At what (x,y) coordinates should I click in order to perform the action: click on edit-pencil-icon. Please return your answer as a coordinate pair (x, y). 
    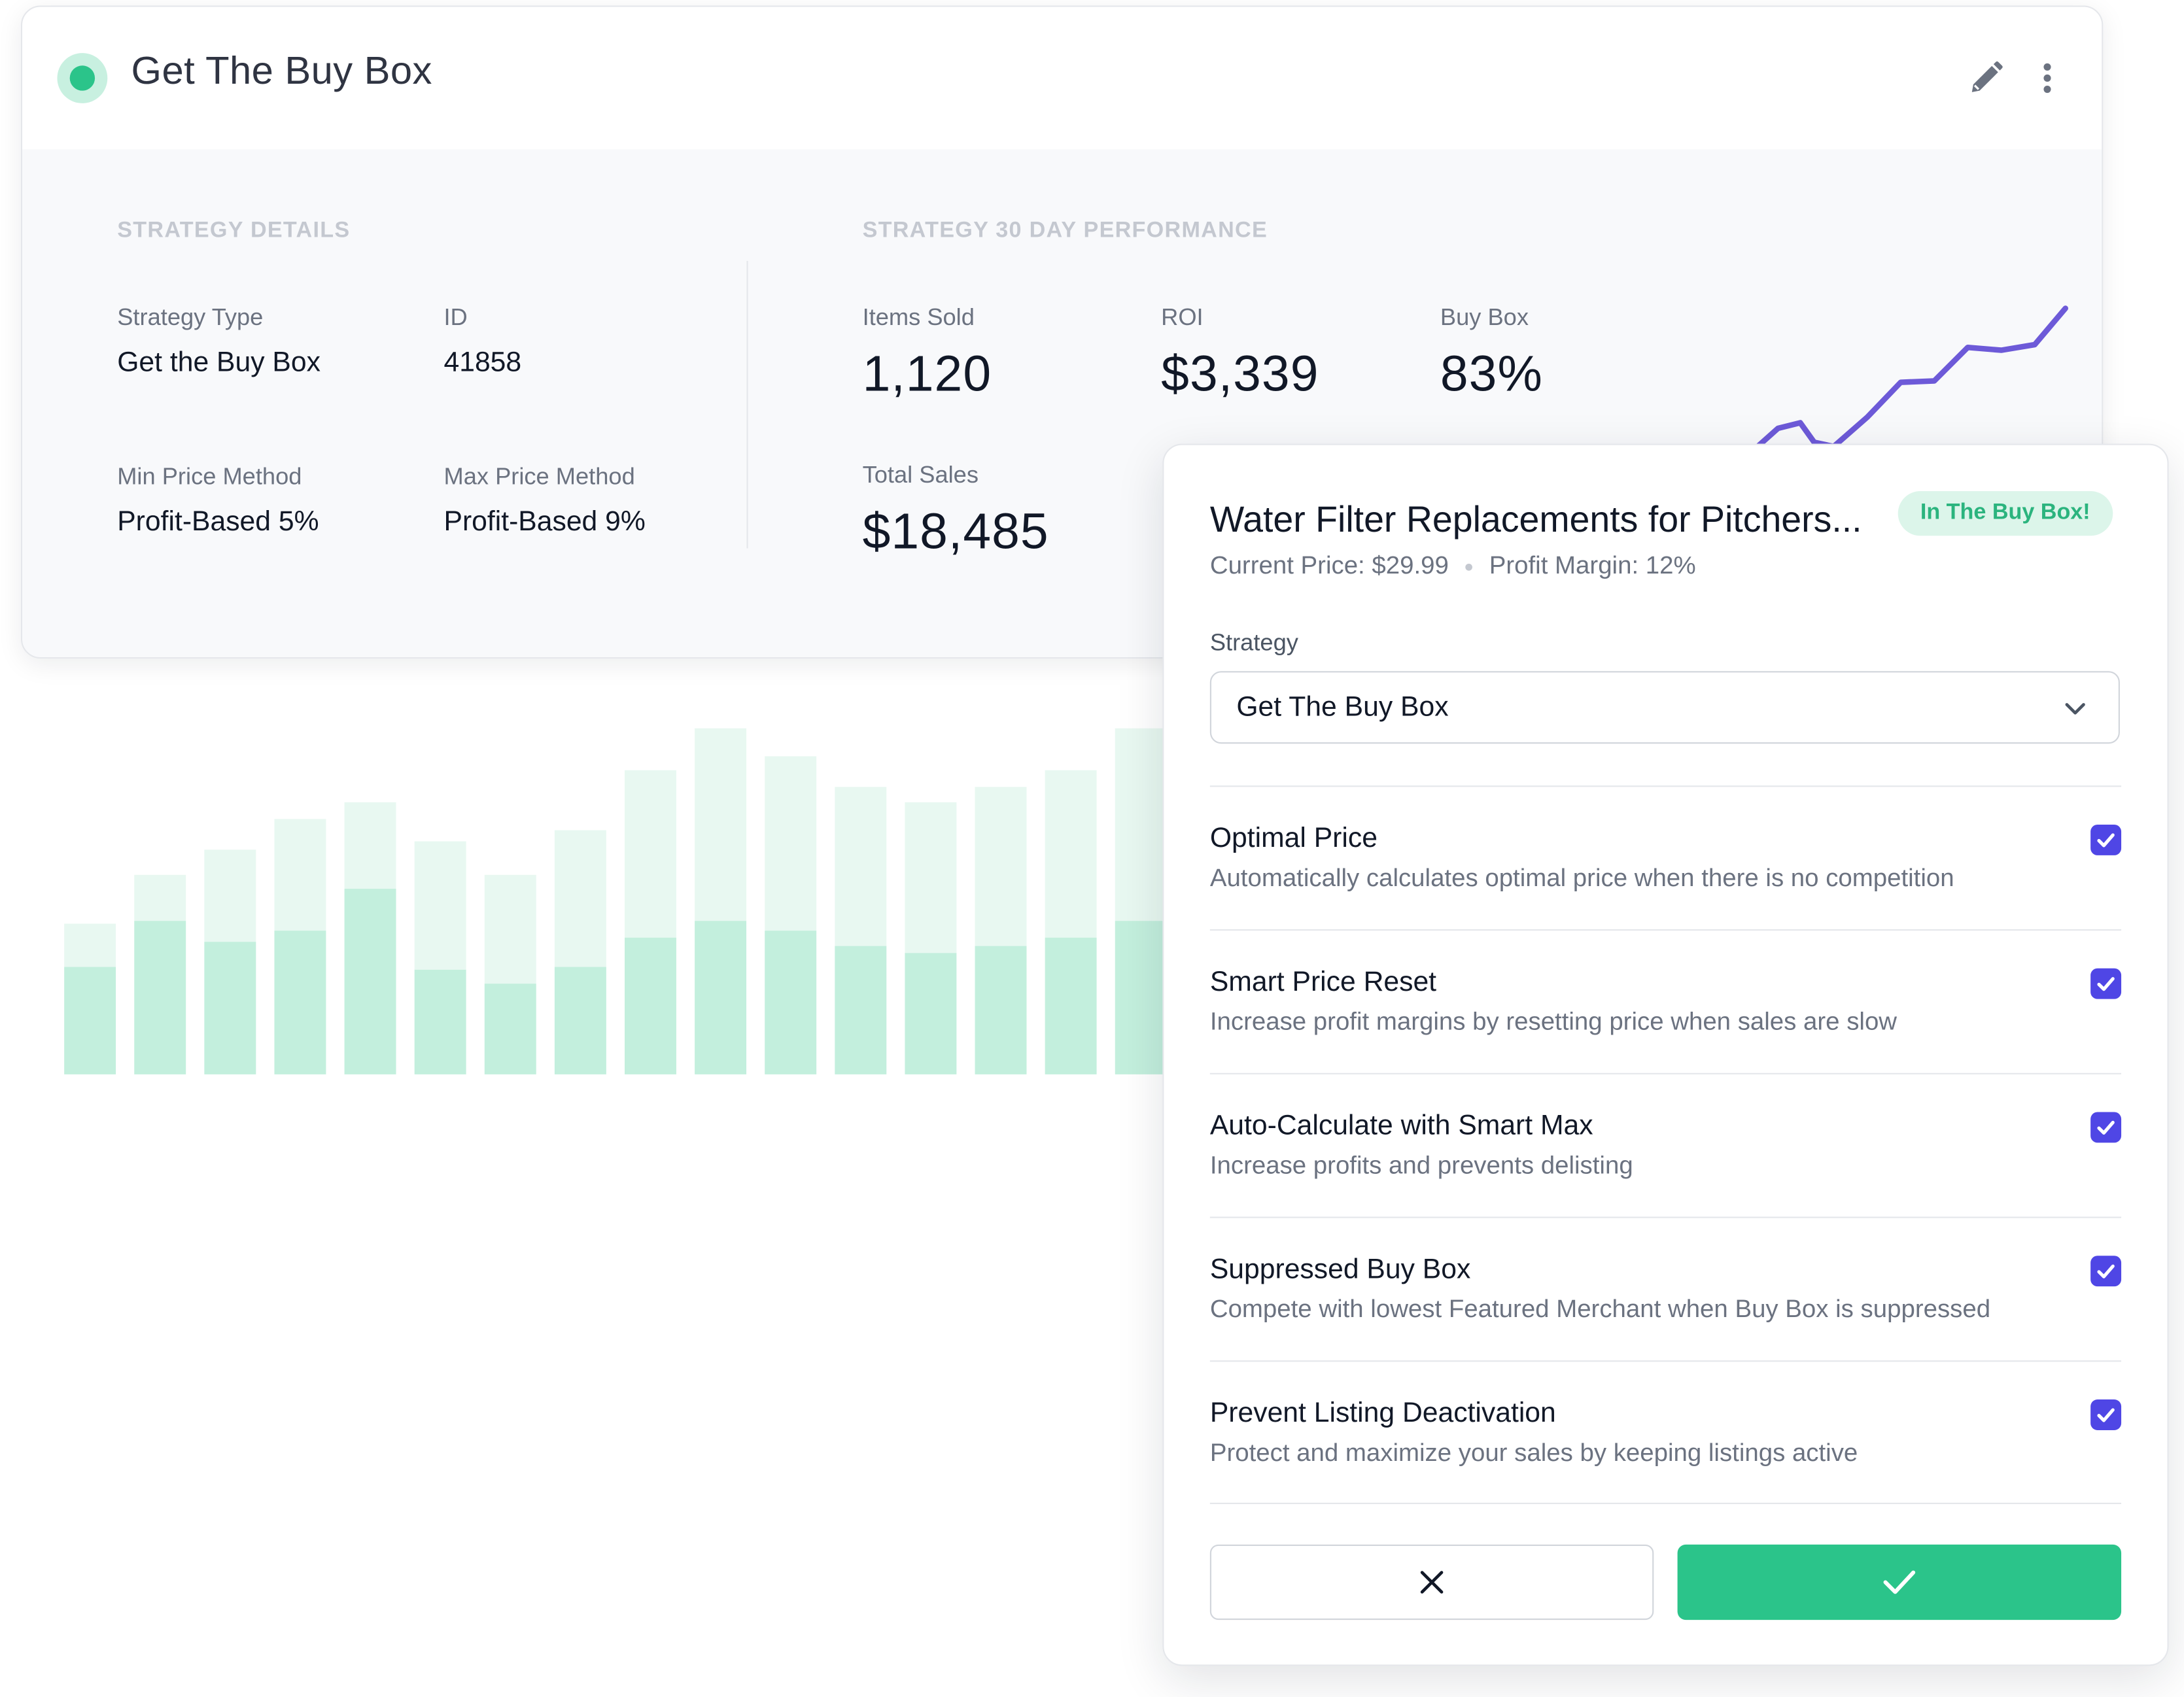
    Looking at the image, I should click on (1986, 78).